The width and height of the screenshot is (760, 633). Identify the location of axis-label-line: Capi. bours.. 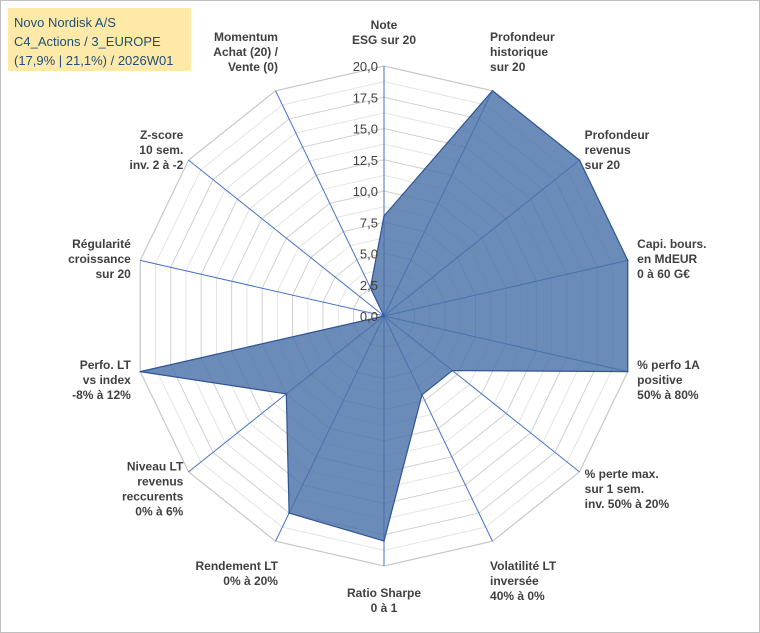
(671, 244).